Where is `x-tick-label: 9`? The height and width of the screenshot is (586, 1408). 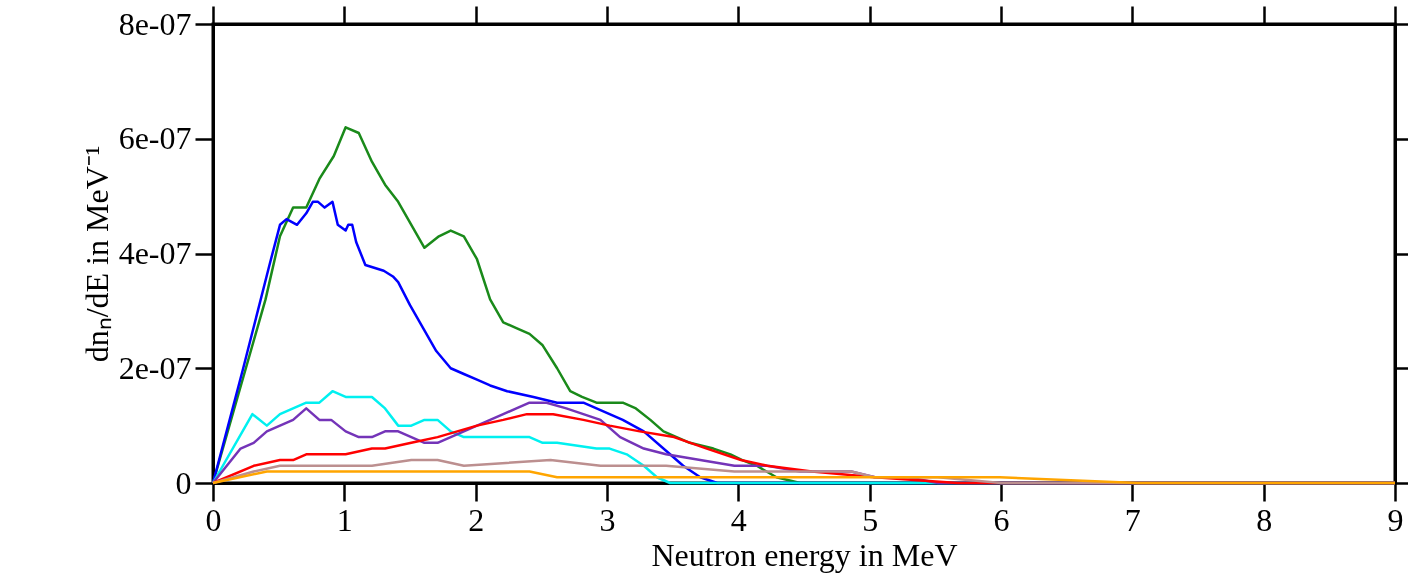 x-tick-label: 9 is located at coordinates (1395, 519).